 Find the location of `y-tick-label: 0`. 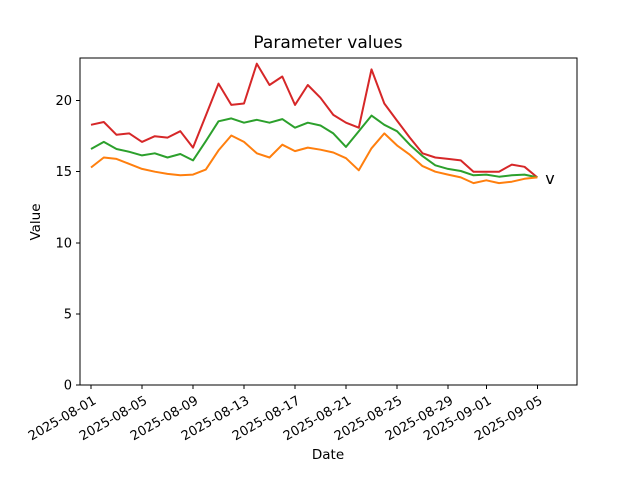

y-tick-label: 0 is located at coordinates (68, 386).